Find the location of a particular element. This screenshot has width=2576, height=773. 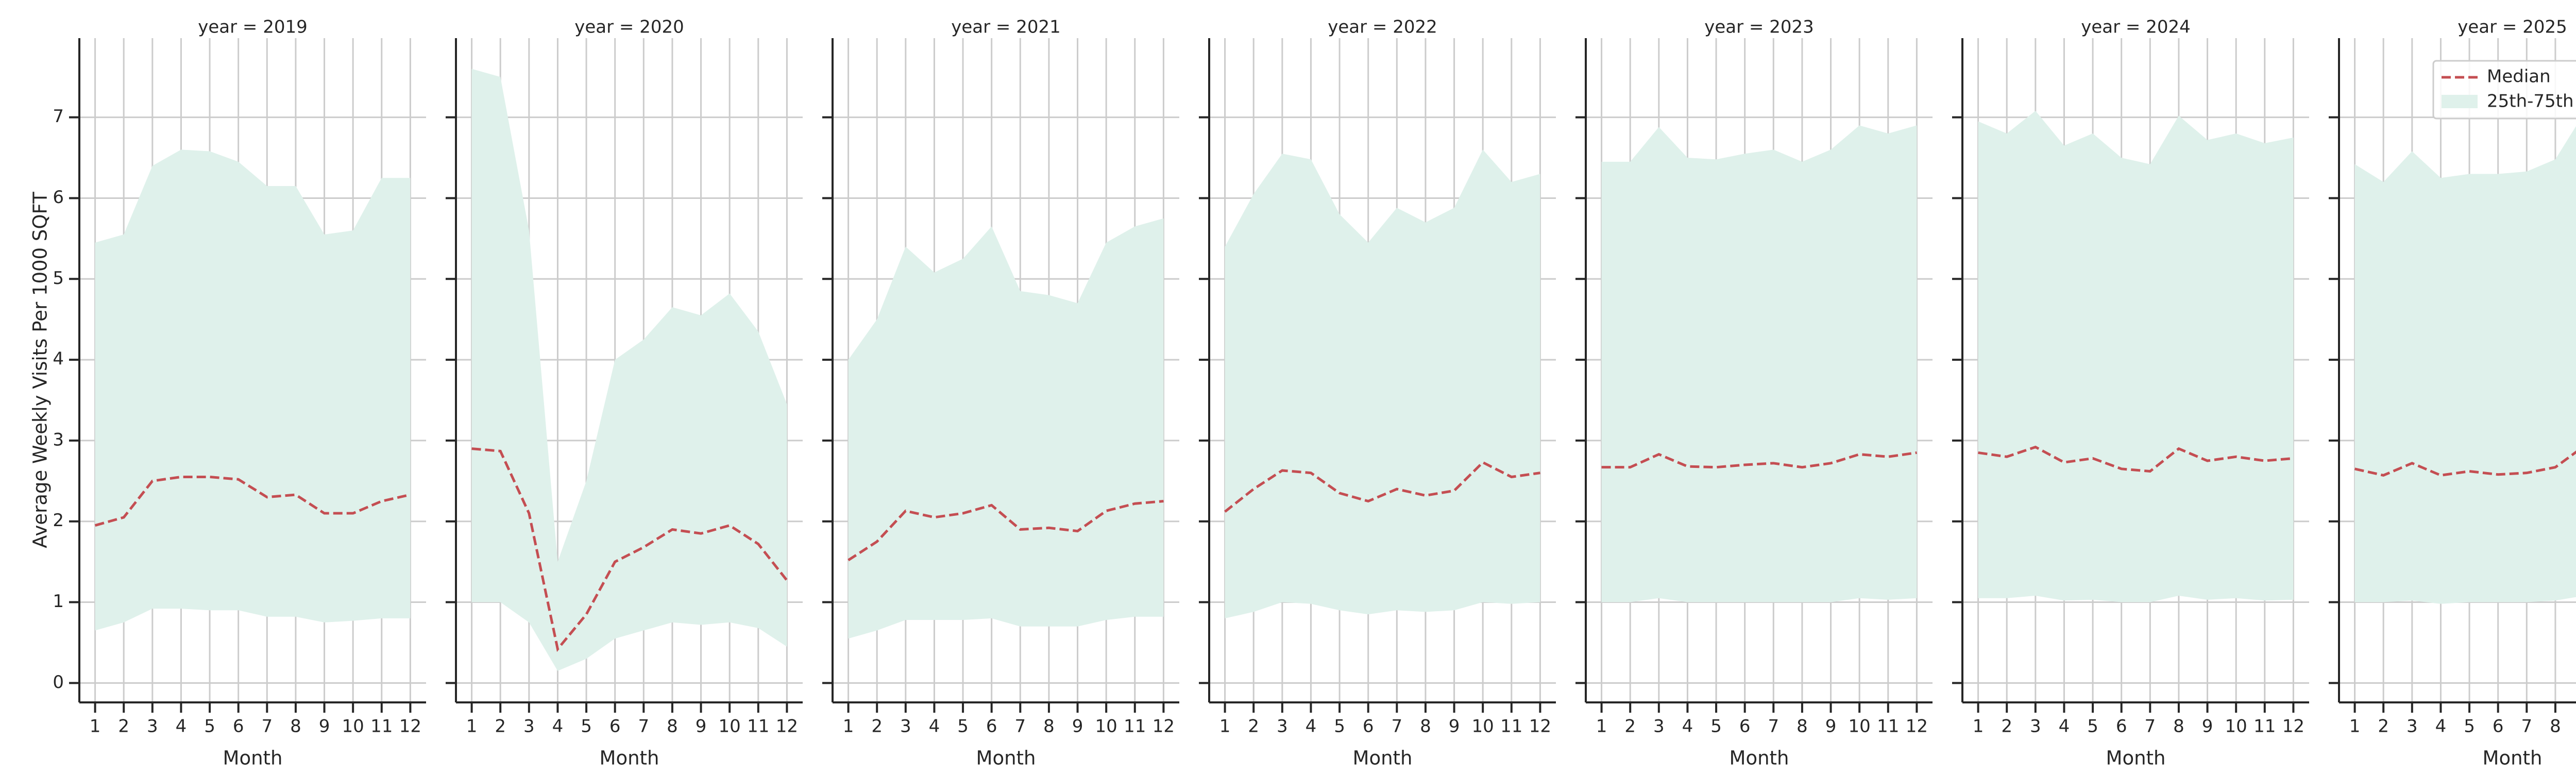

y-tick-label: 2 is located at coordinates (59, 520).